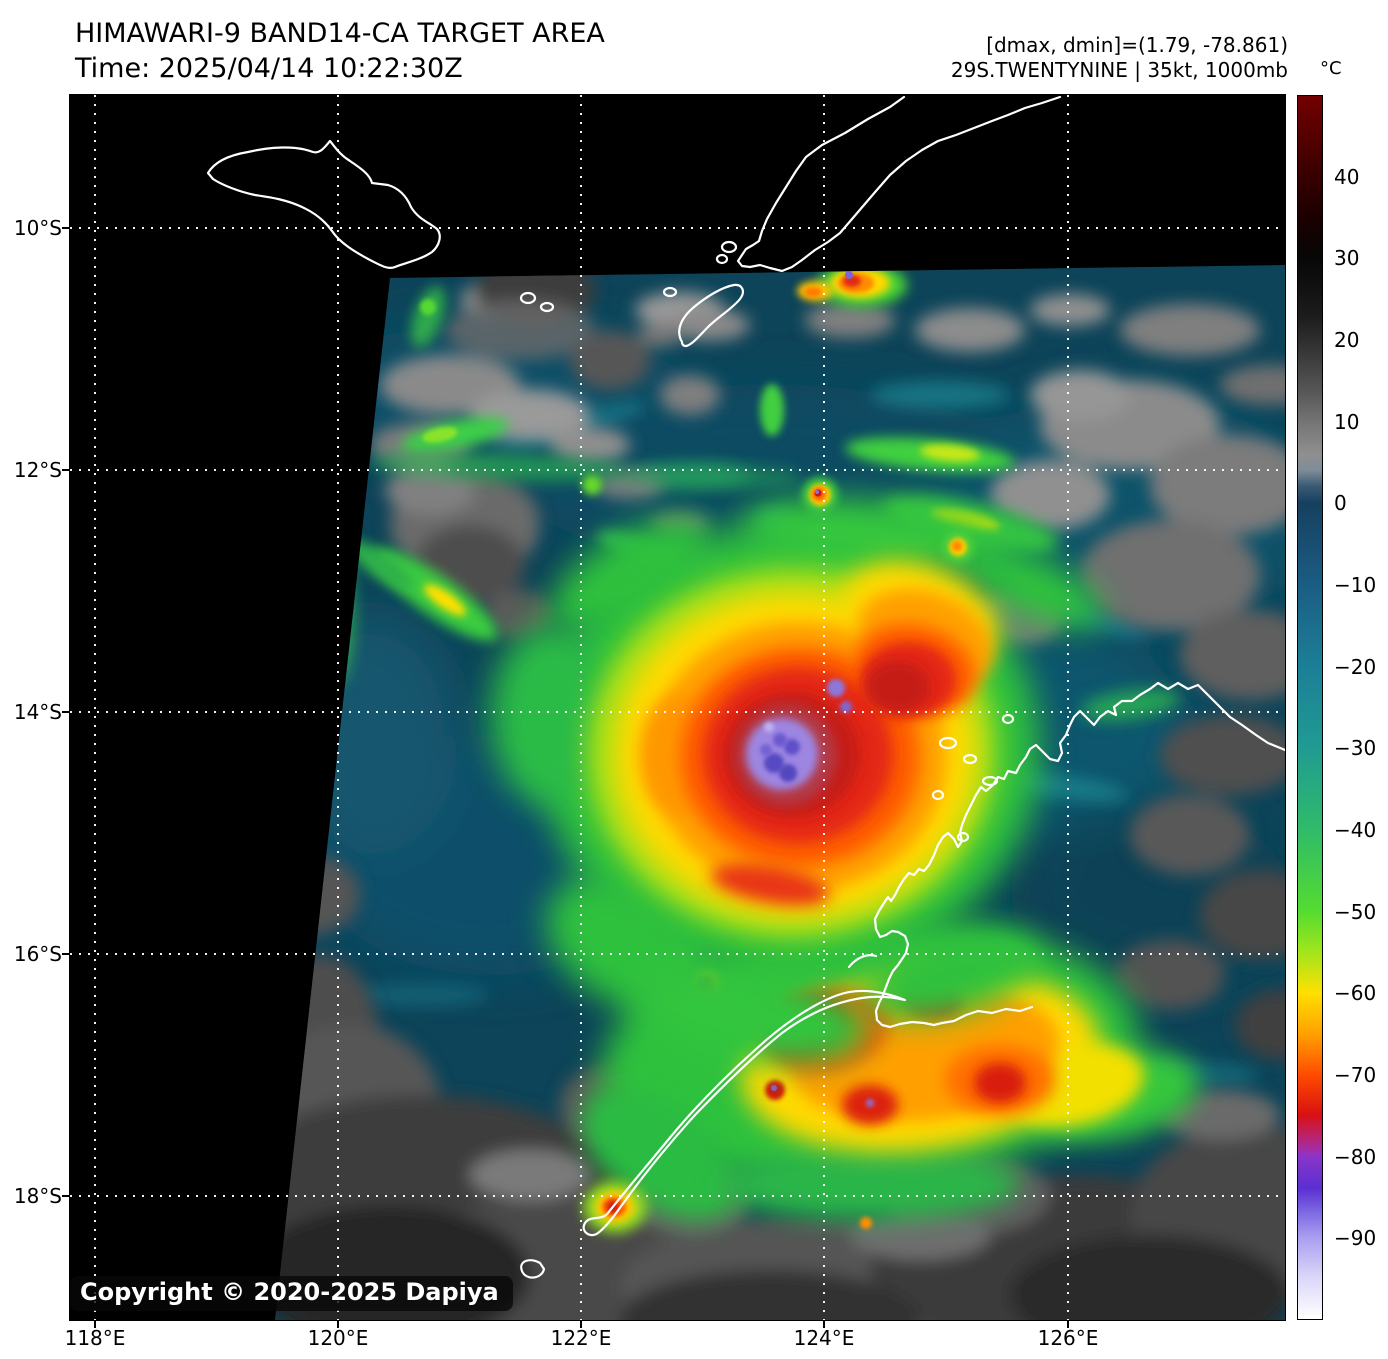  Describe the element at coordinates (291, 1293) in the screenshot. I see `copyright-badge: Copyright © 2020-2025 Dapiya` at that location.